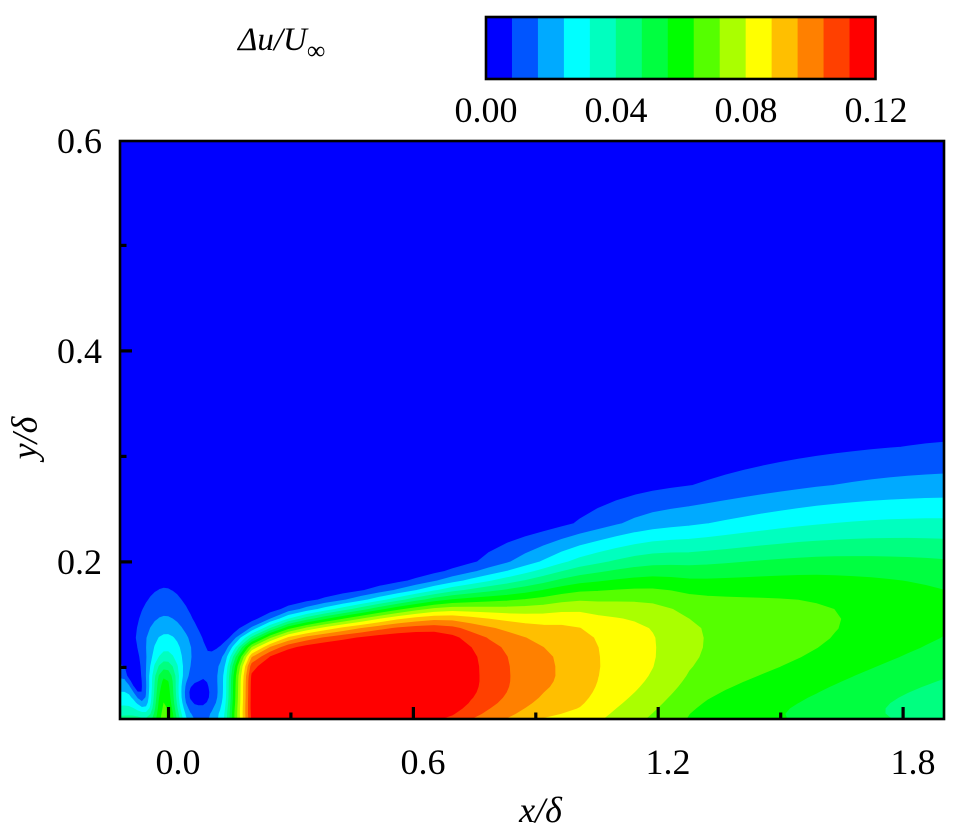 The image size is (958, 834). I want to click on svg-text: 0.00, so click(486, 110).